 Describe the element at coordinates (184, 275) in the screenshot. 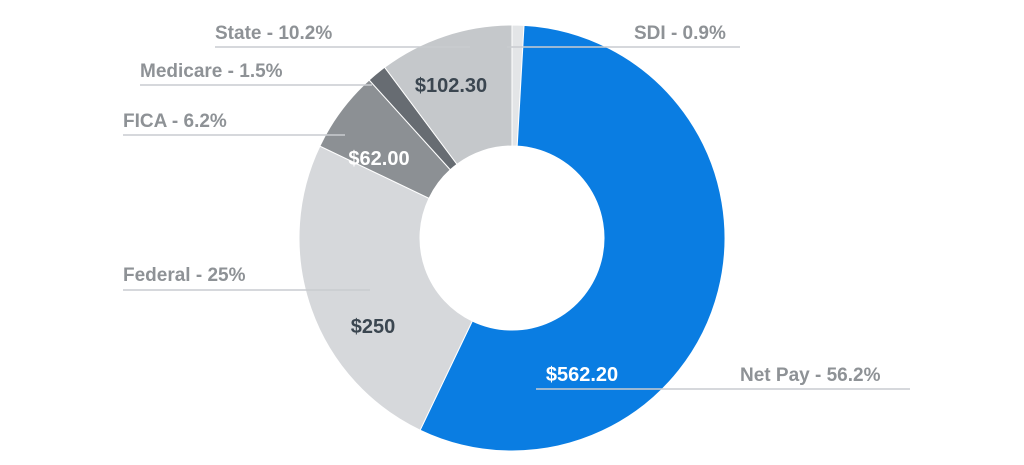

I see `slice-label-2: Federal - 25%` at that location.